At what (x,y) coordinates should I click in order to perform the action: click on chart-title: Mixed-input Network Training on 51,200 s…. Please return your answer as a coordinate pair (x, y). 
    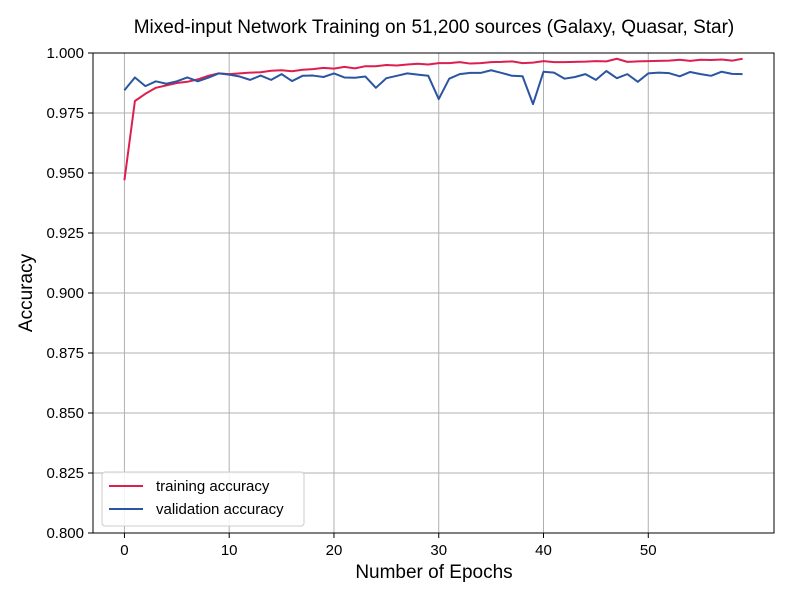
    Looking at the image, I should click on (434, 27).